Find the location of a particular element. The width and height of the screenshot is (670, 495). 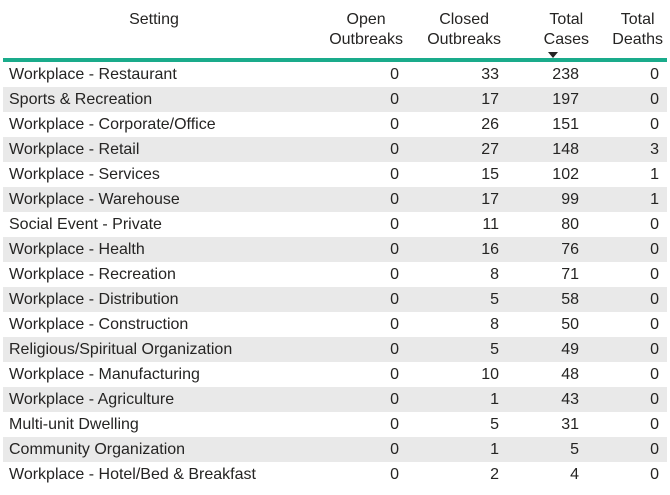

cell-total-cases: 43 is located at coordinates (549, 399).